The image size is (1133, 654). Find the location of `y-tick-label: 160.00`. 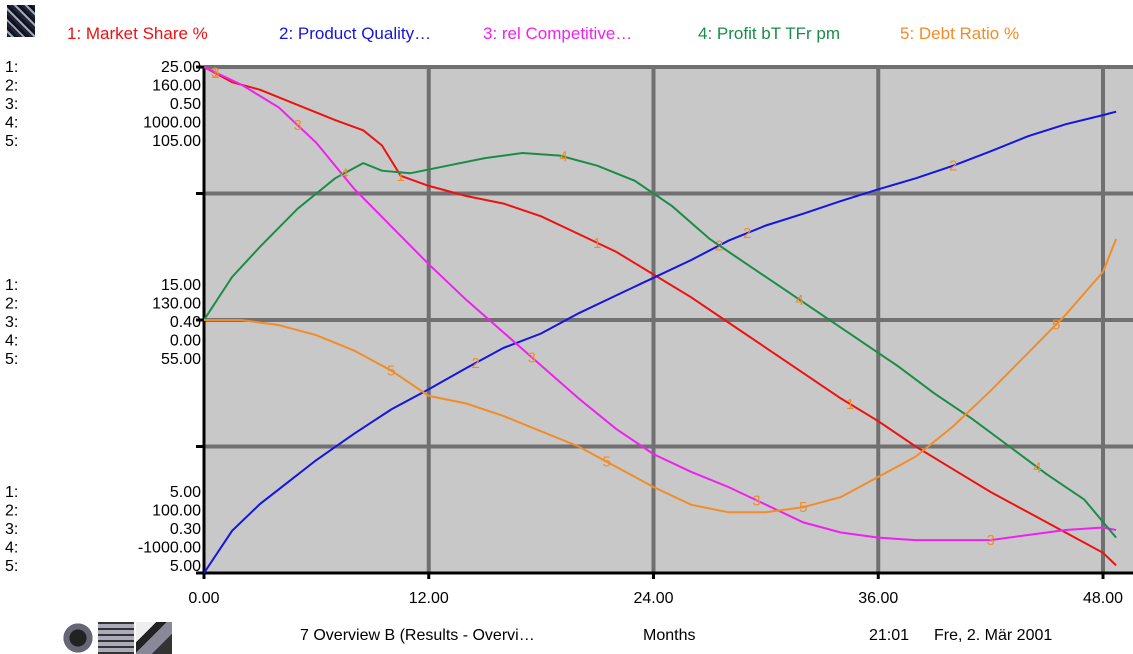

y-tick-label: 160.00 is located at coordinates (176, 86).